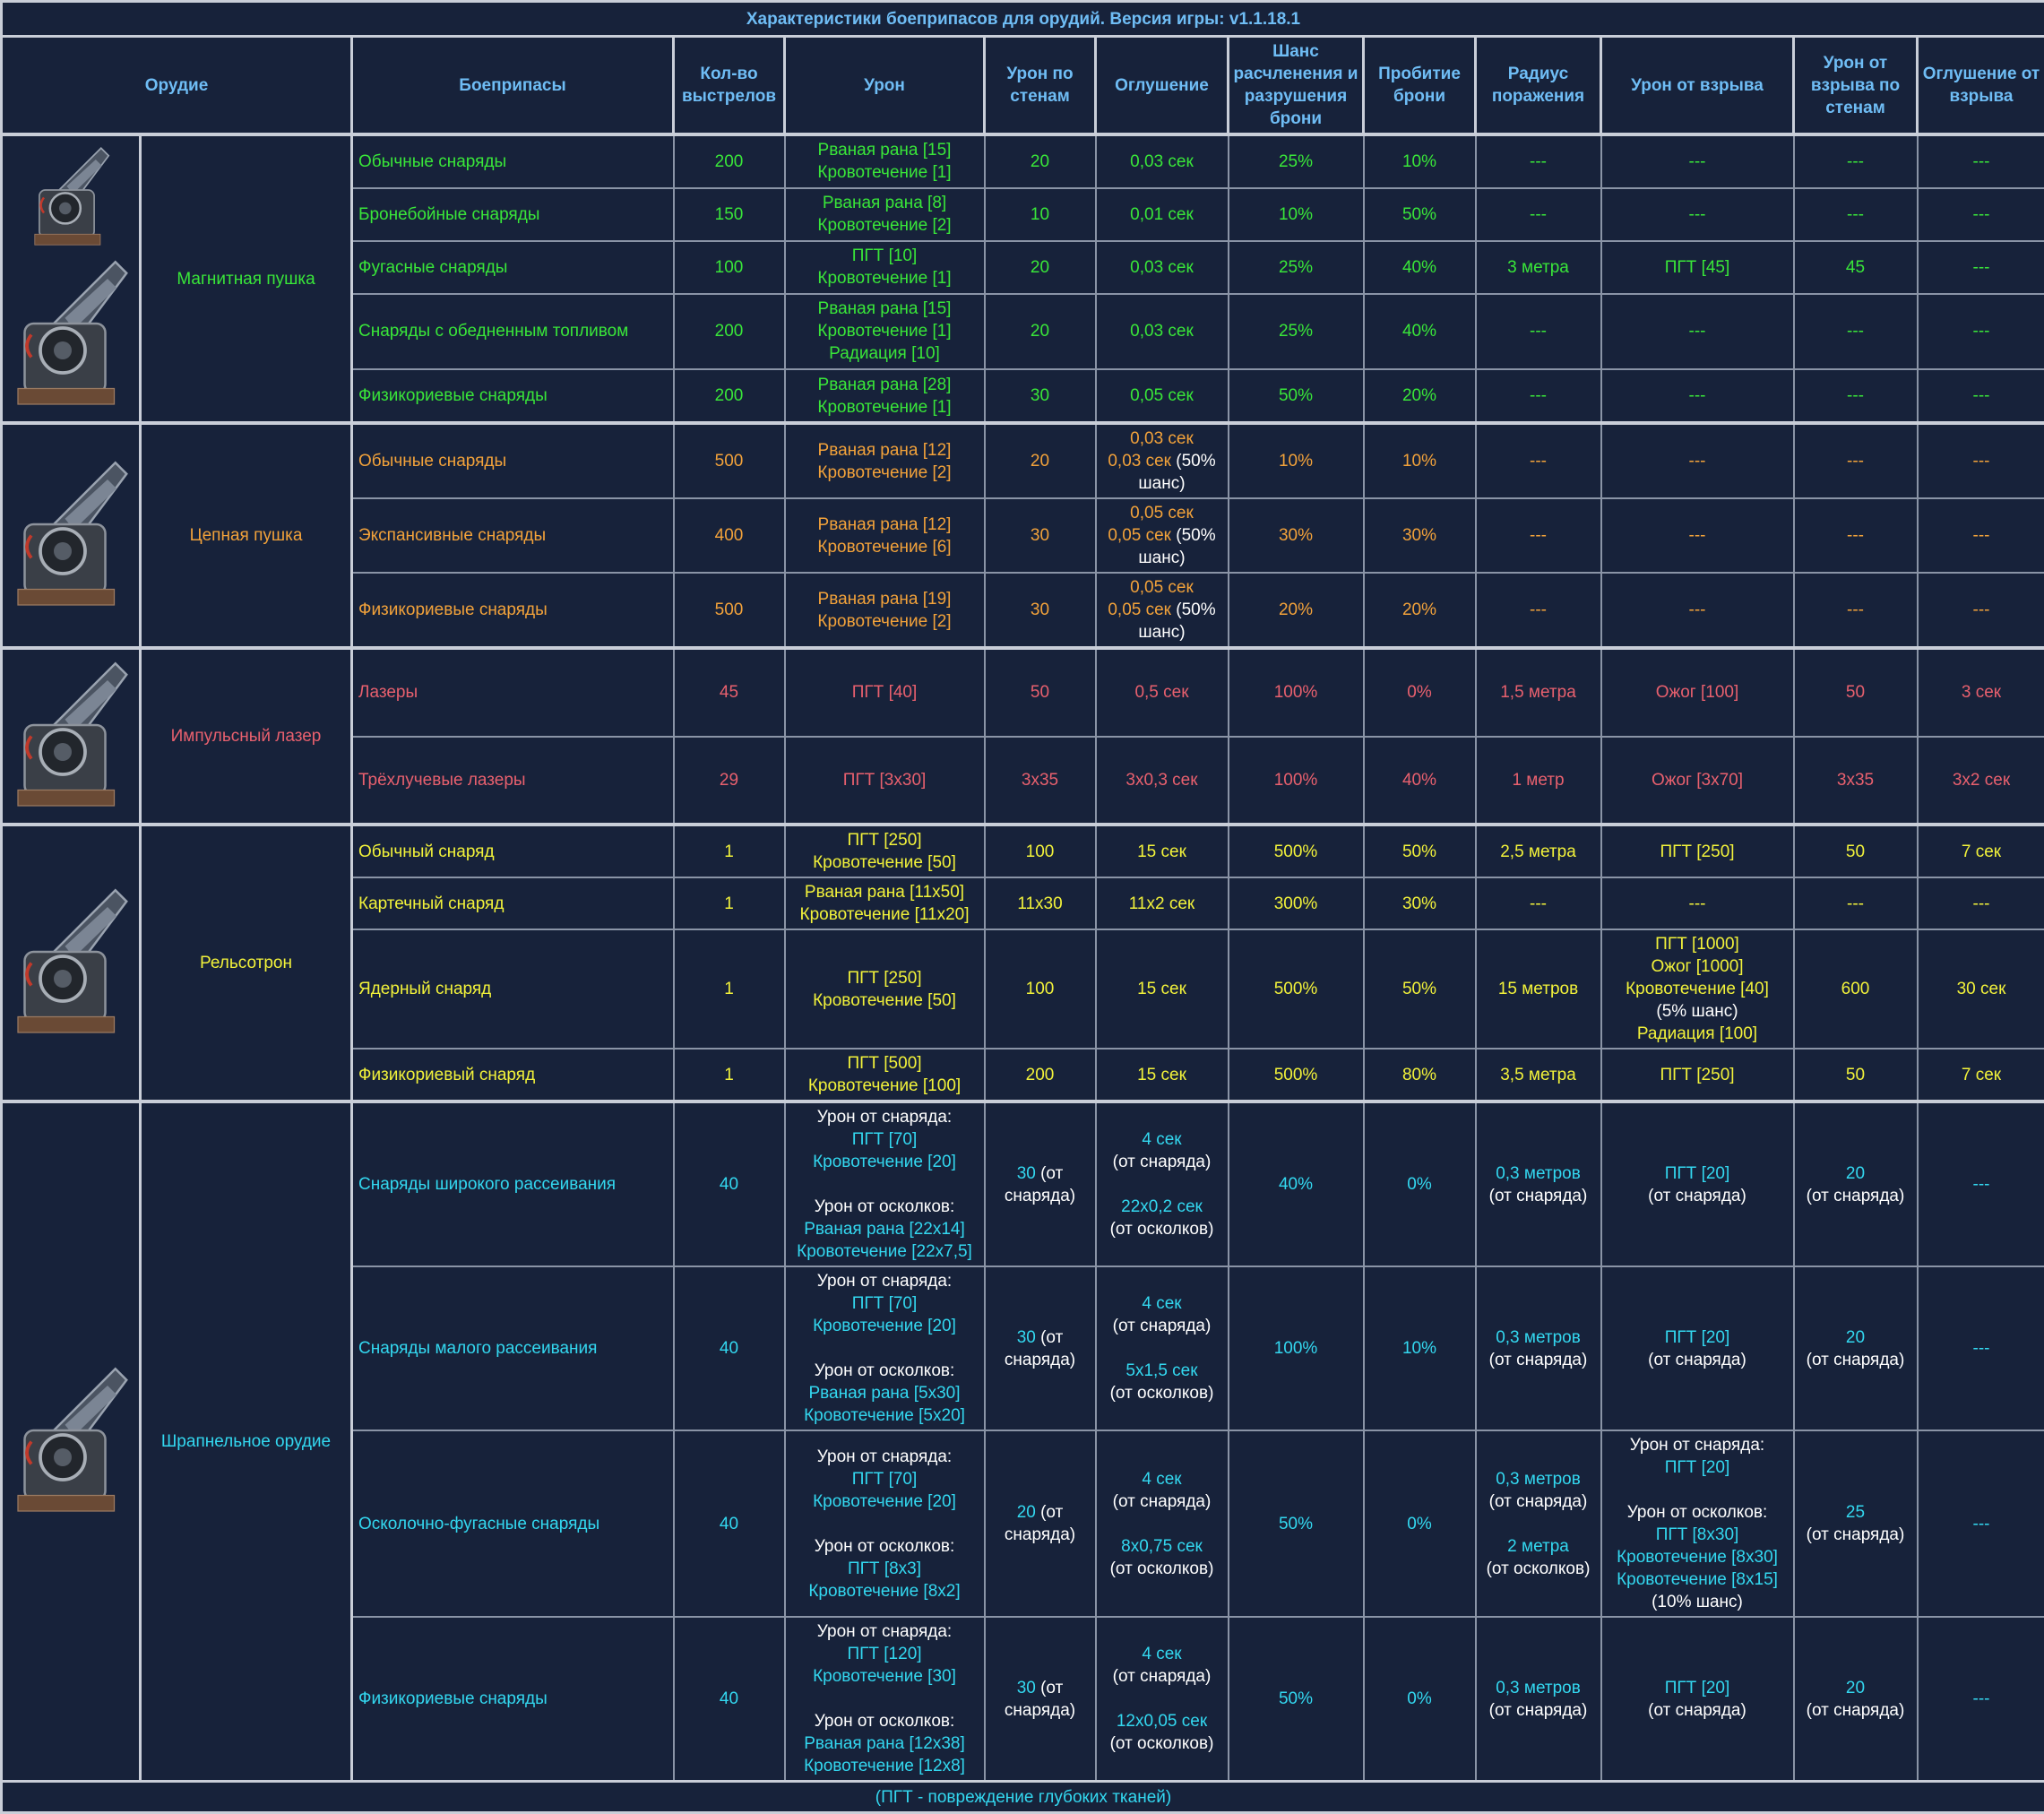  What do you see at coordinates (1697, 1534) in the screenshot?
I see `cell-text: ПГТ [8x30]` at bounding box center [1697, 1534].